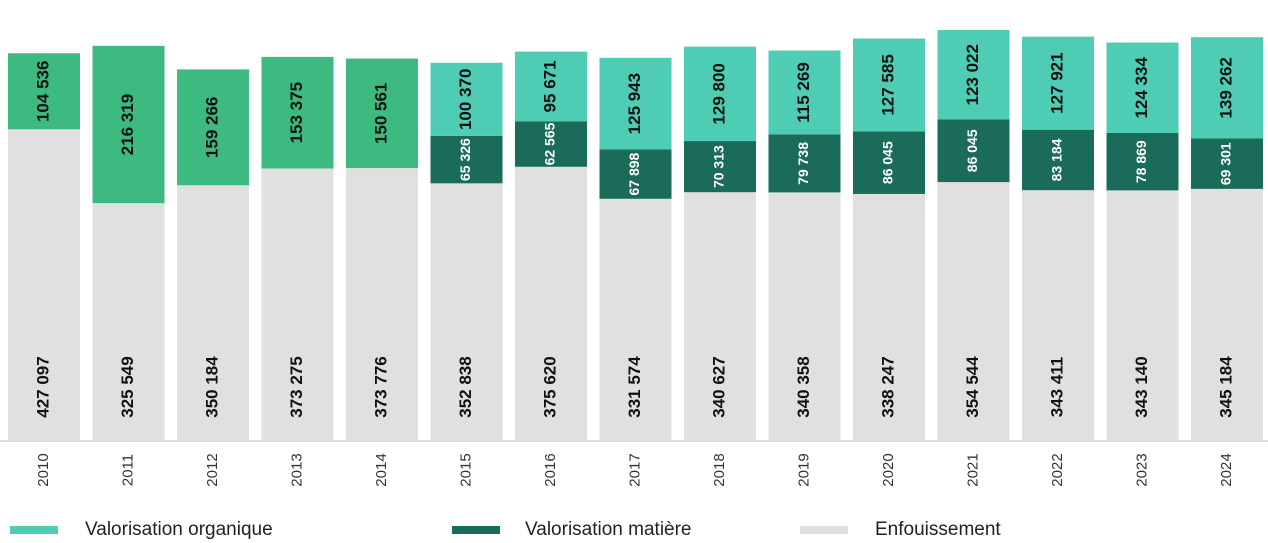 The width and height of the screenshot is (1268, 543). Describe the element at coordinates (1141, 469) in the screenshot. I see `x-tick-label: 2023` at that location.